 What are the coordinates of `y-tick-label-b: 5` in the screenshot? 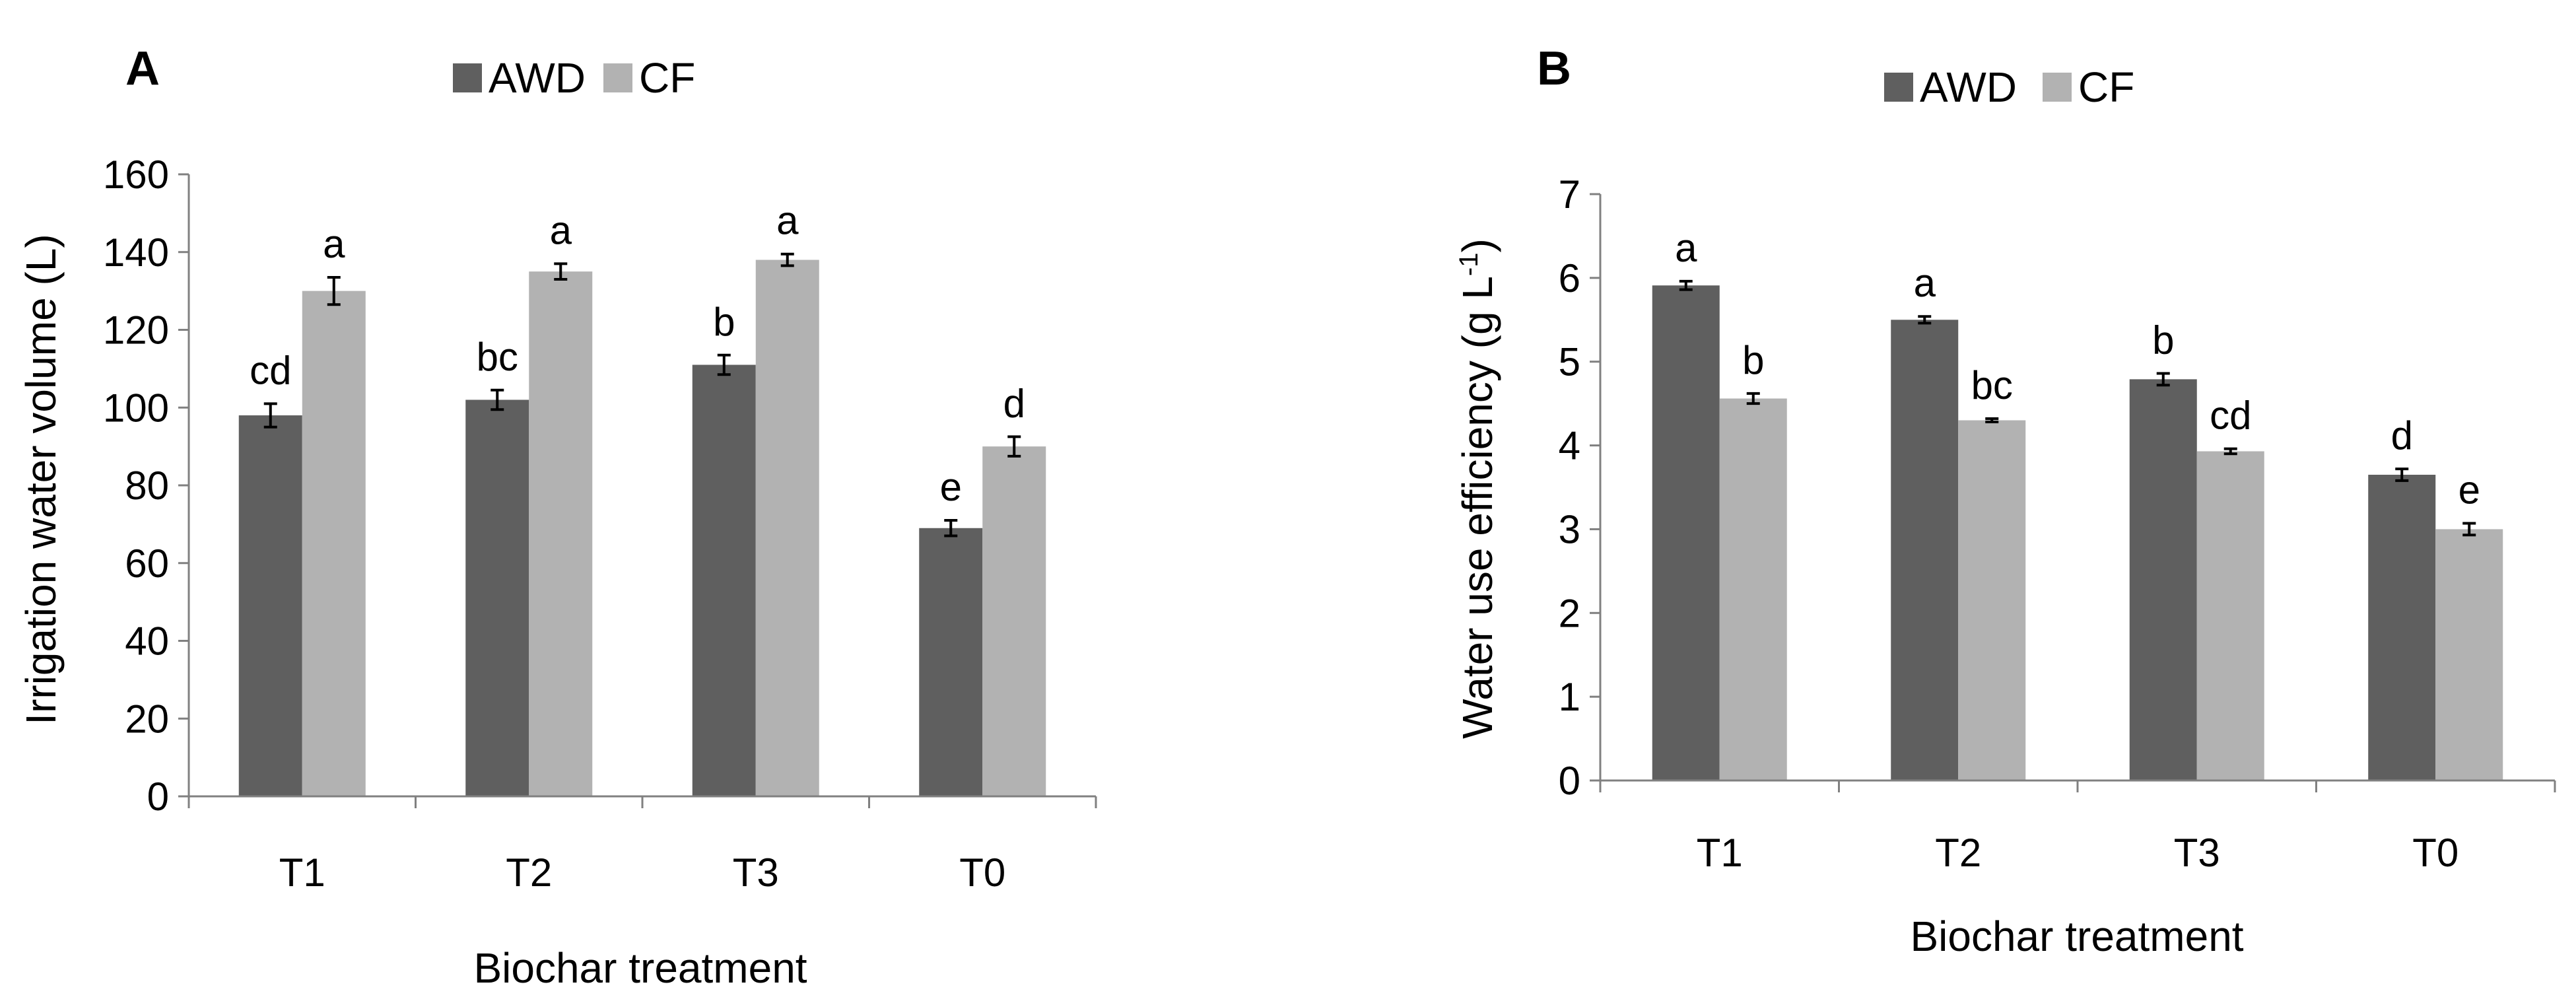 It's located at (1570, 362).